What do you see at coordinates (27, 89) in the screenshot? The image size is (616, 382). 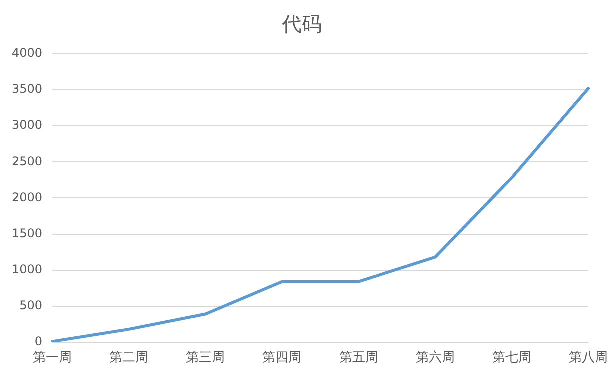 I see `y-tick-label: 3500` at bounding box center [27, 89].